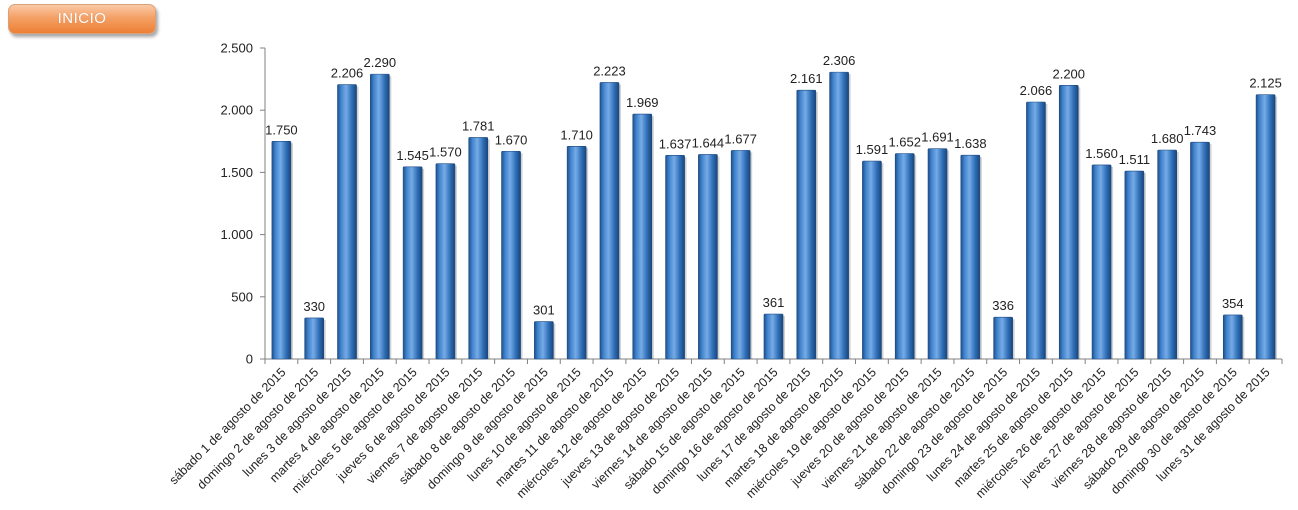 The width and height of the screenshot is (1298, 510). What do you see at coordinates (347, 73) in the screenshot?
I see `data-label: 2.206` at bounding box center [347, 73].